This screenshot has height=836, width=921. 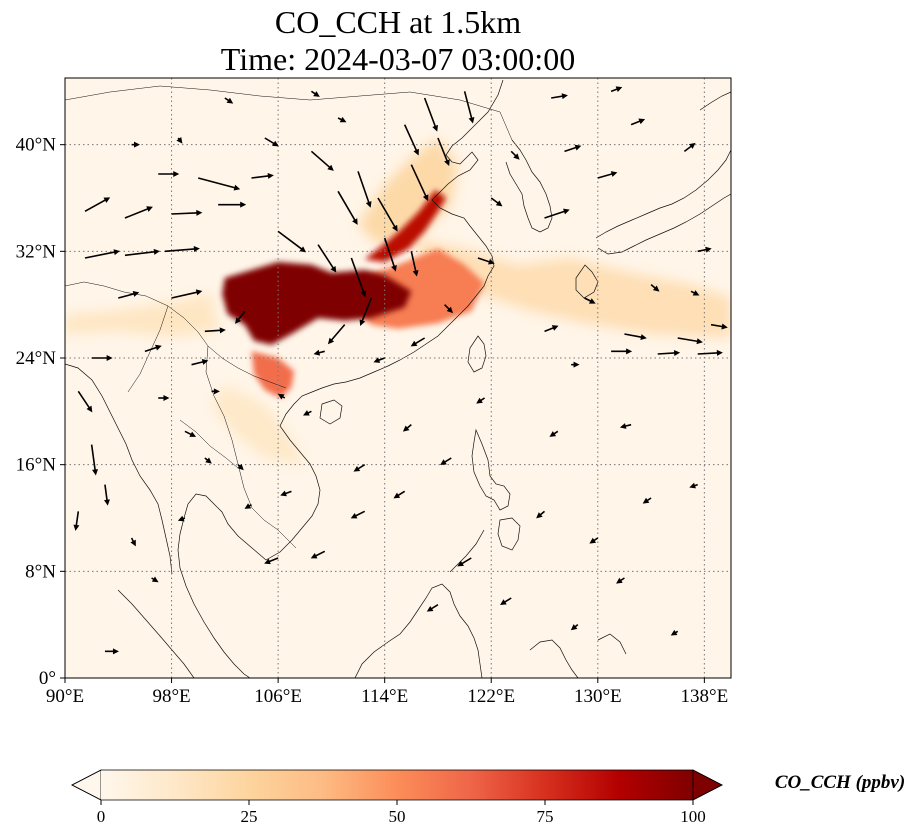 I want to click on philippines-coastline, so click(x=485, y=500).